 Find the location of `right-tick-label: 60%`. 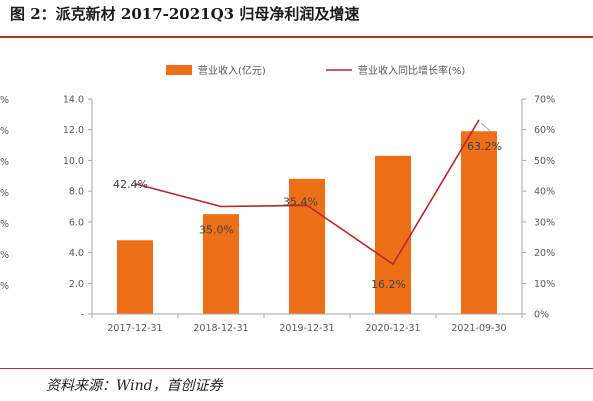

right-tick-label: 60% is located at coordinates (544, 130).